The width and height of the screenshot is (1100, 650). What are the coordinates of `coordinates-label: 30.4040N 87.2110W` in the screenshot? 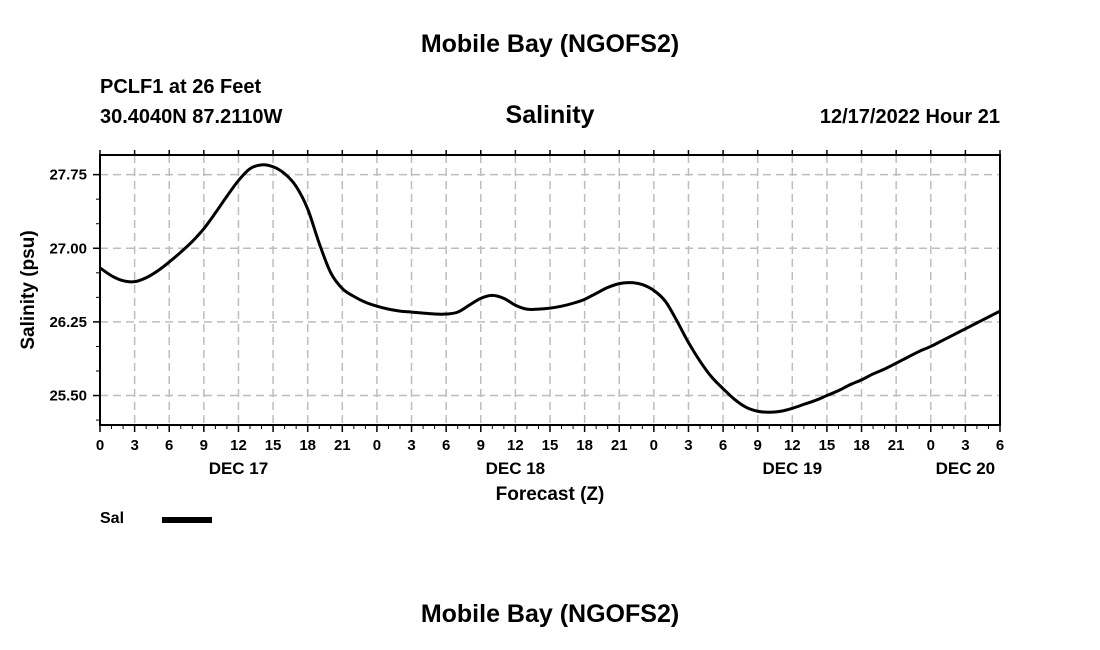 It's located at (191, 117).